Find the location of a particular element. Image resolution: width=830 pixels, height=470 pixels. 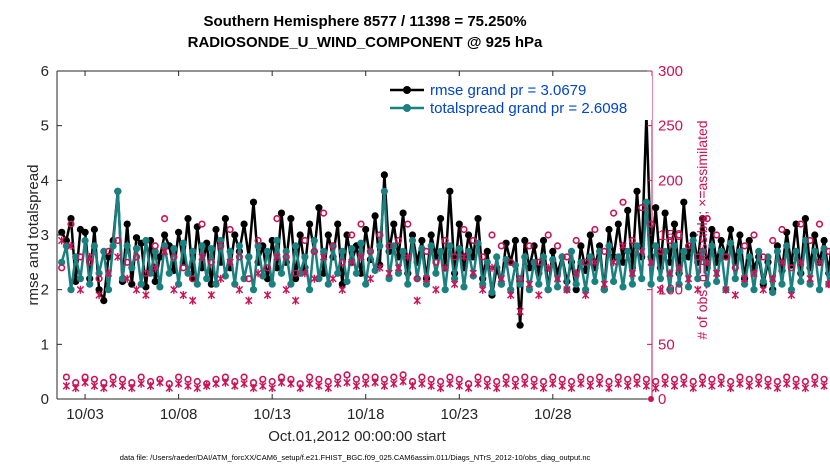

y-axis-label-right: # of obs: o=possible; ×=assimilated is located at coordinates (702, 229).